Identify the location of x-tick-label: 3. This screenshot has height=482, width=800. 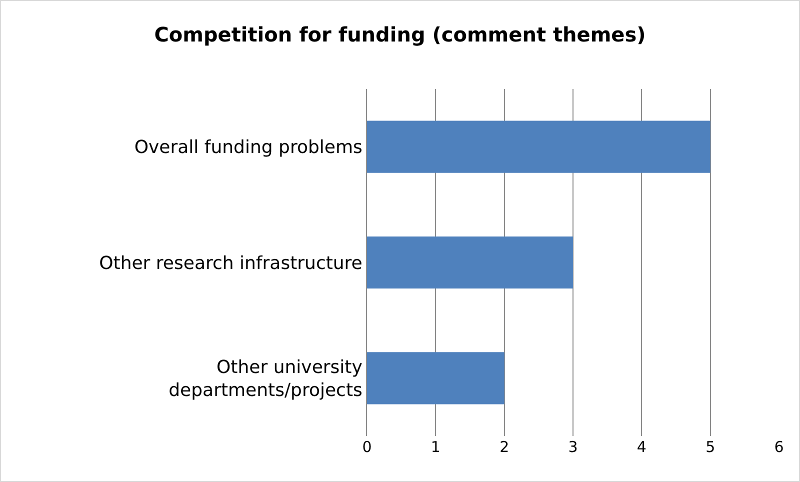
(573, 447).